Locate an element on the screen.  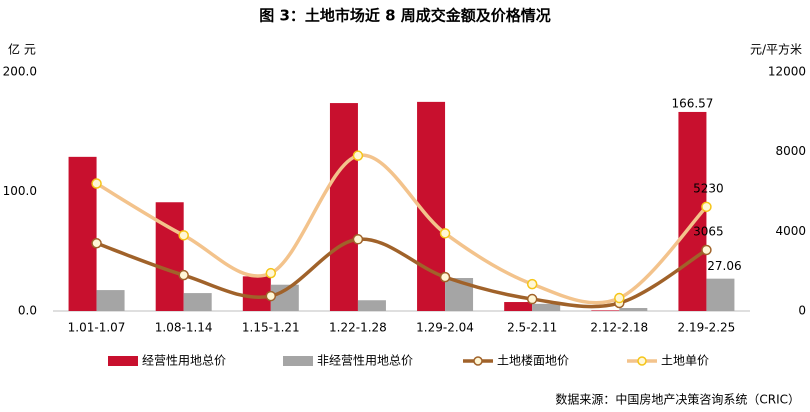
x-tick-label: 2.5-2.11 is located at coordinates (532, 328).